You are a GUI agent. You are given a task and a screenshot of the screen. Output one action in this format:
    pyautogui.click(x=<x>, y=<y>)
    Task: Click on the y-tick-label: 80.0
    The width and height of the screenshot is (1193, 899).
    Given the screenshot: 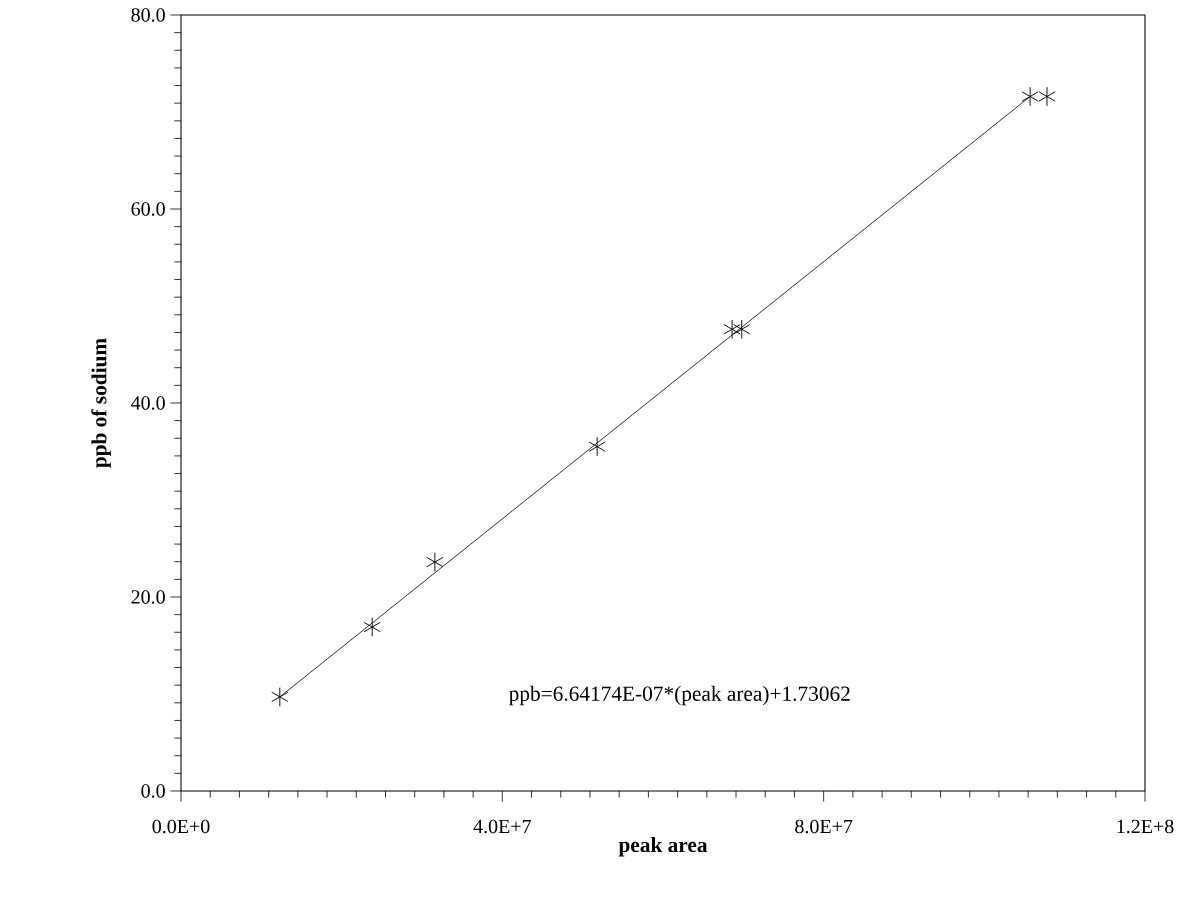 What is the action you would take?
    pyautogui.click(x=148, y=15)
    